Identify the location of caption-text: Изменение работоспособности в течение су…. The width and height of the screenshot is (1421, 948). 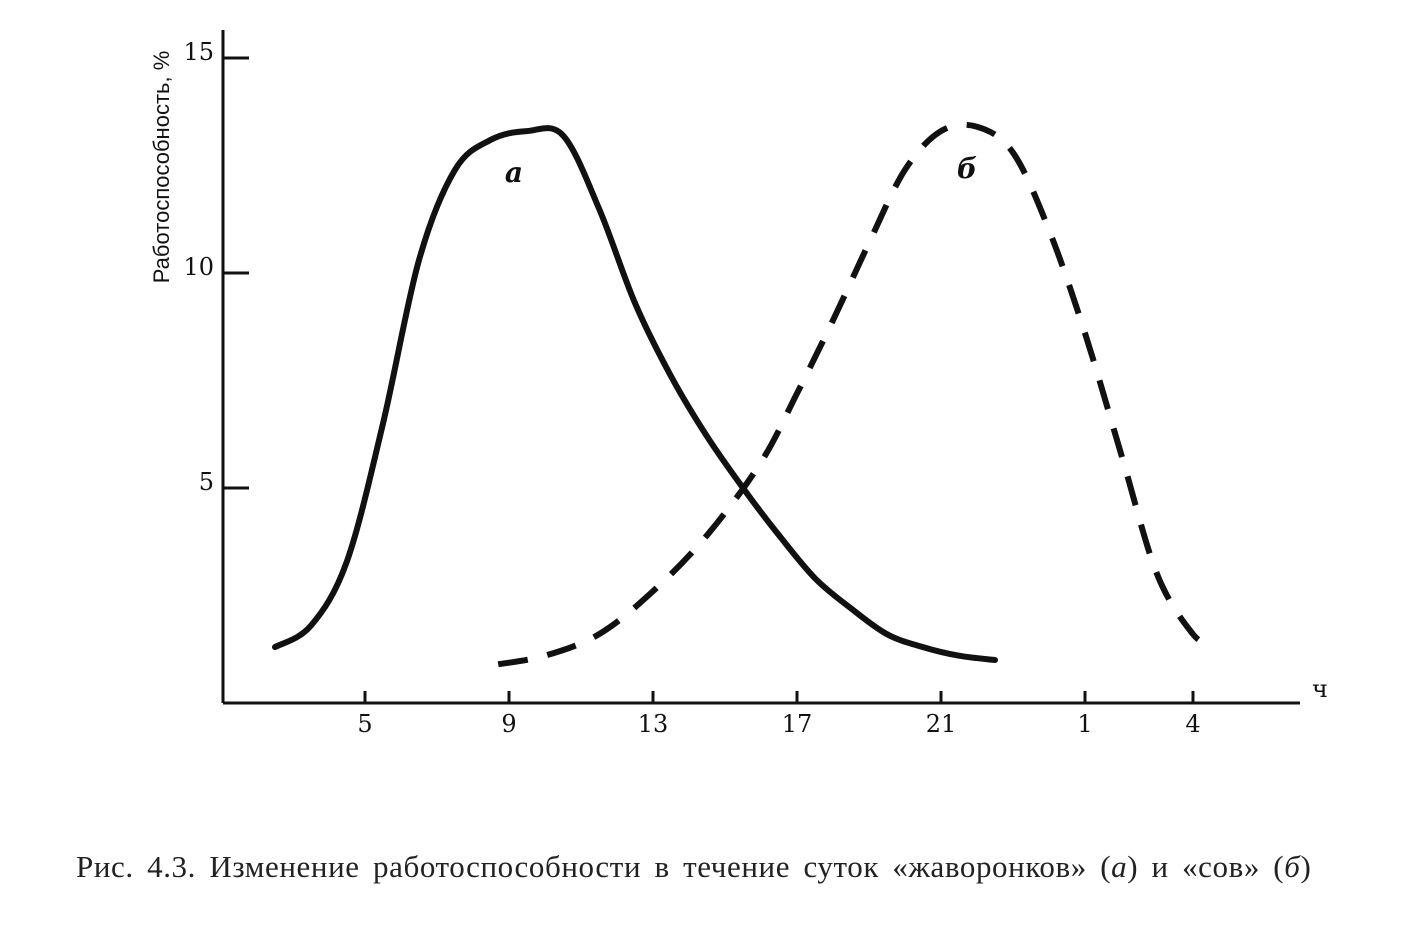
(660, 866).